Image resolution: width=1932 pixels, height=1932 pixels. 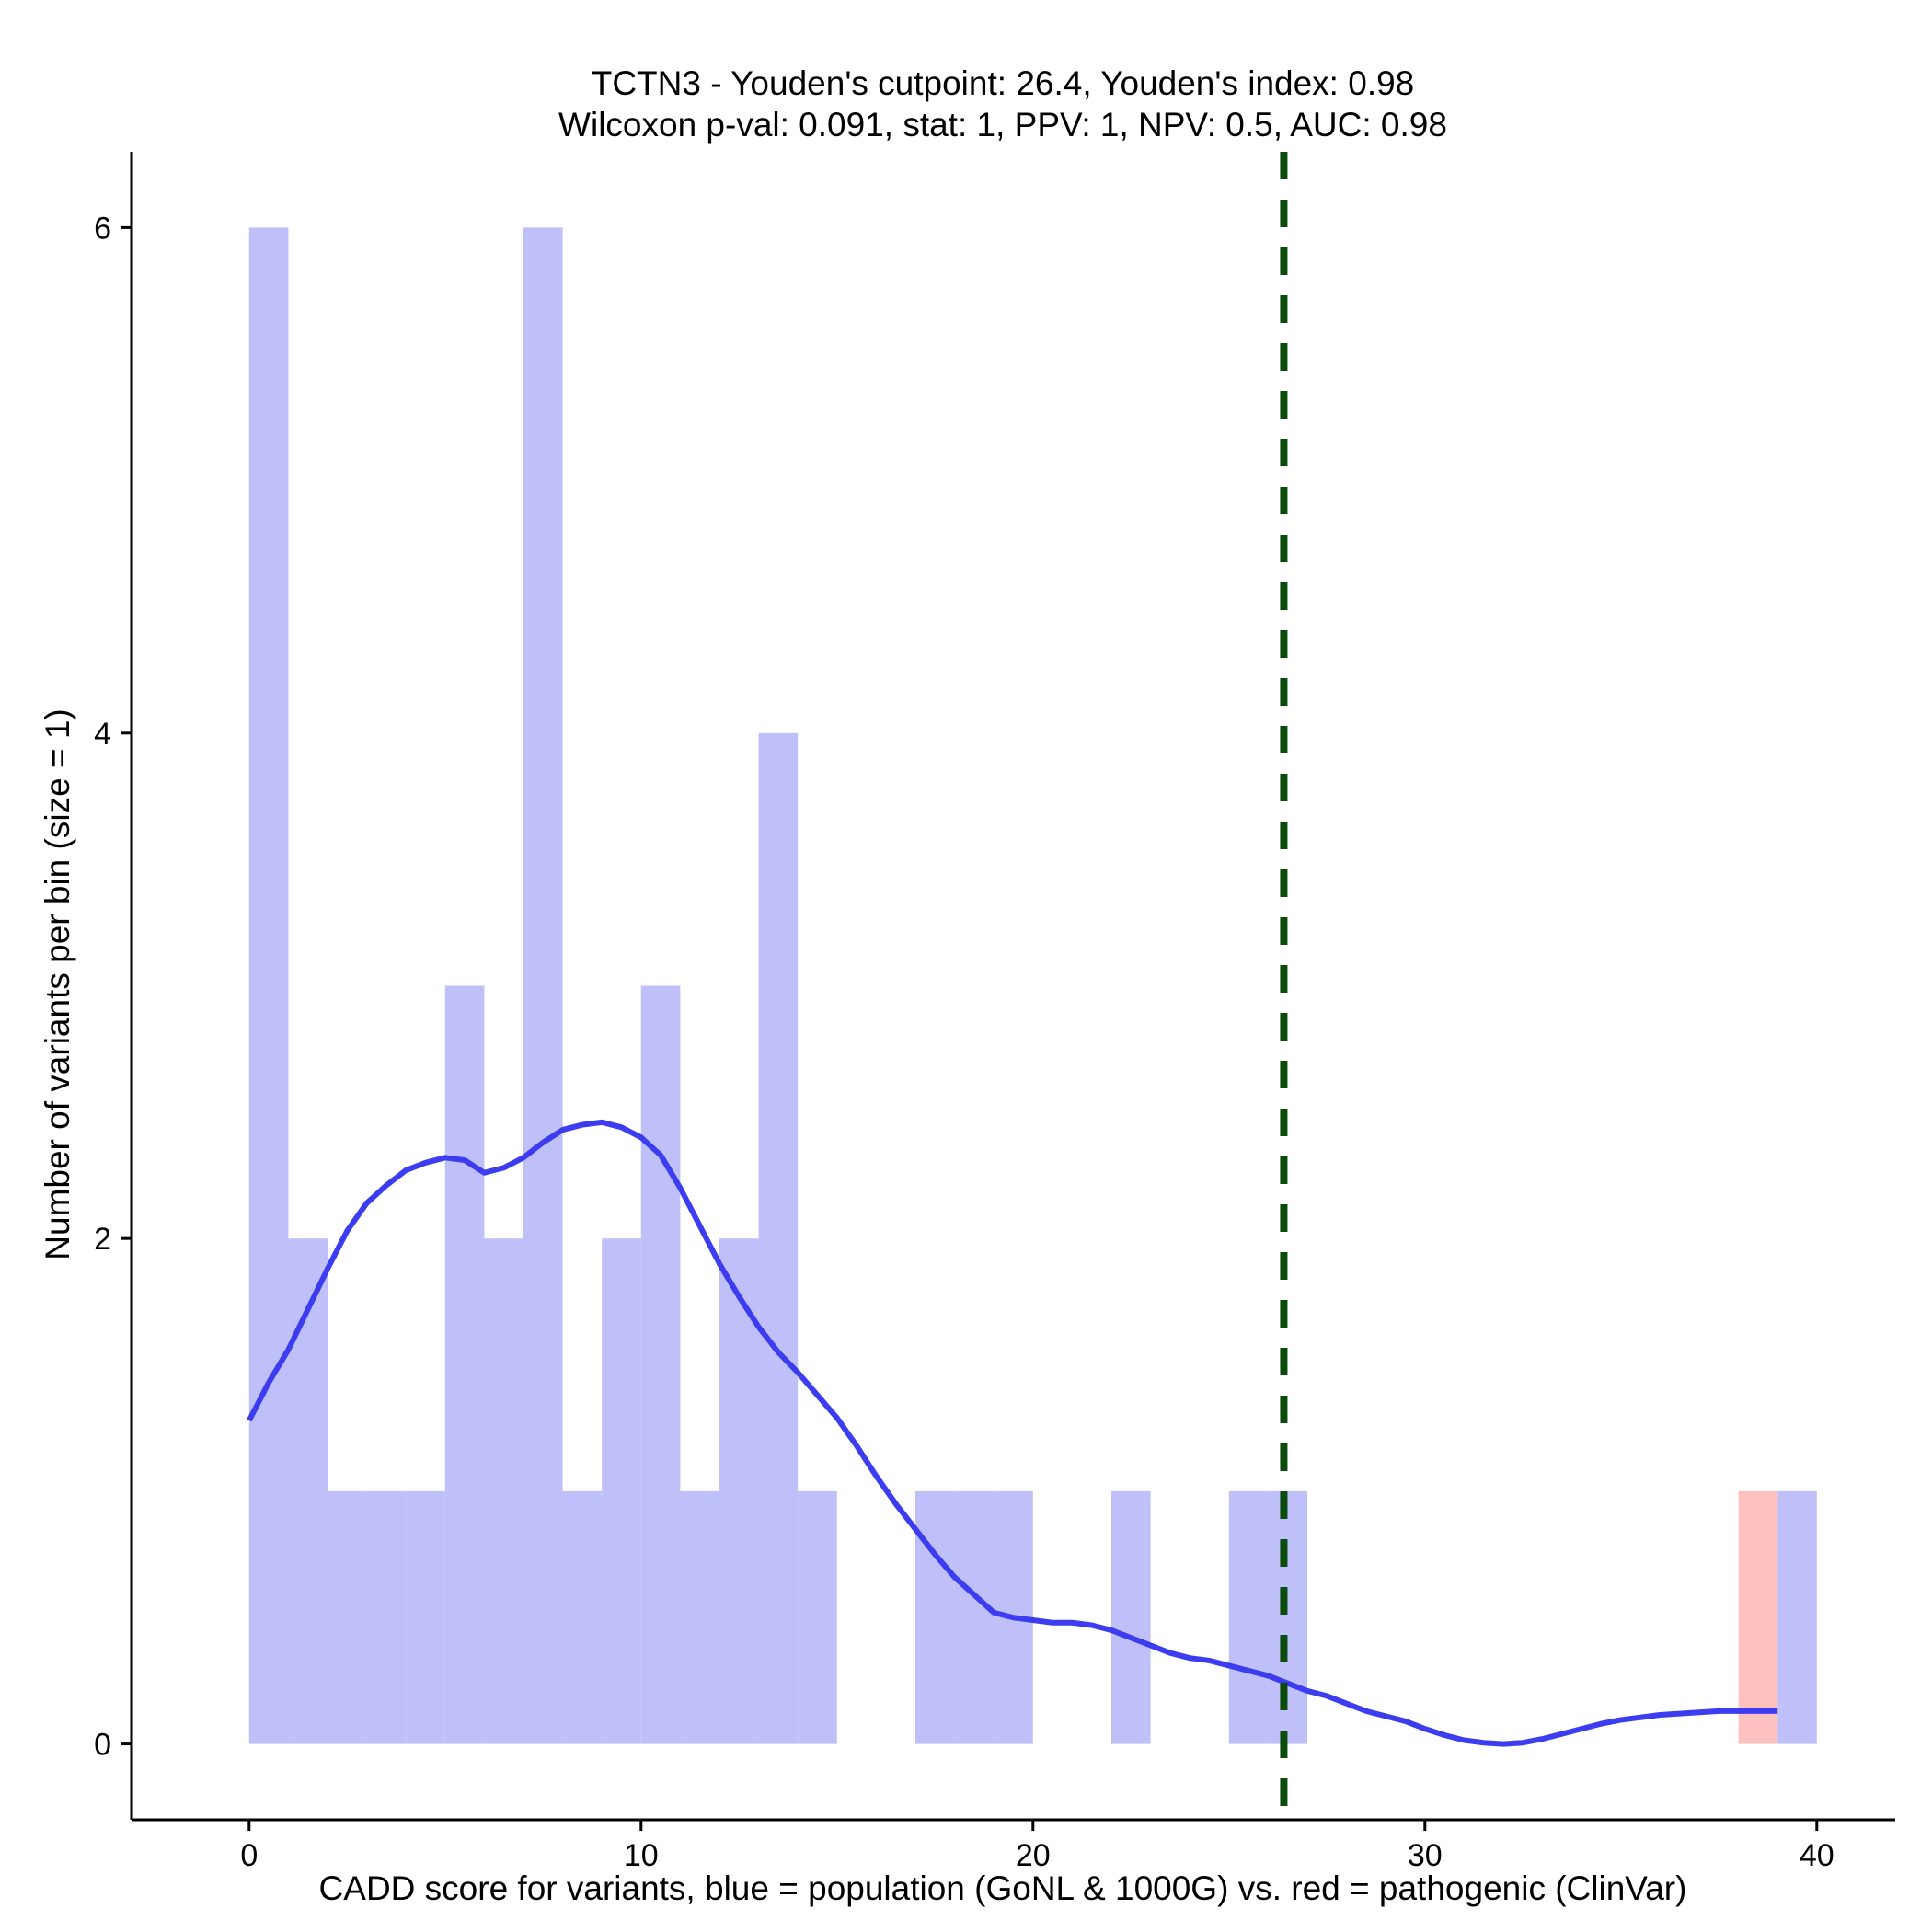 What do you see at coordinates (102, 1239) in the screenshot?
I see `y-tick-label: 2` at bounding box center [102, 1239].